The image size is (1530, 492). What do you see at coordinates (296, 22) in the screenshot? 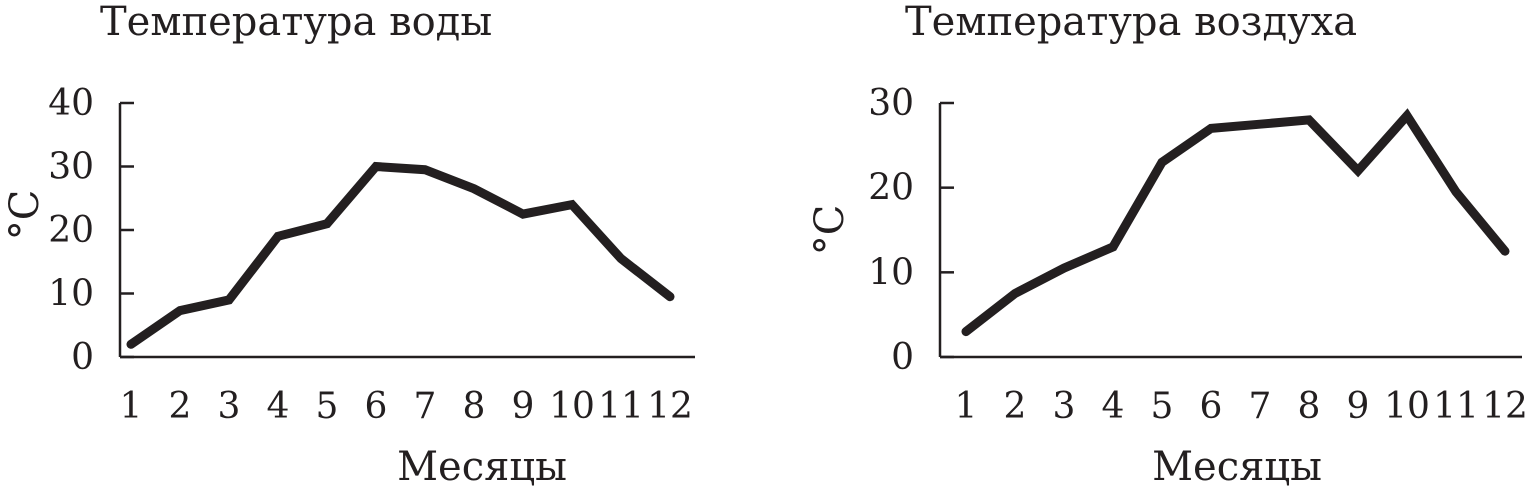
I see `chart-title: Температура воды` at bounding box center [296, 22].